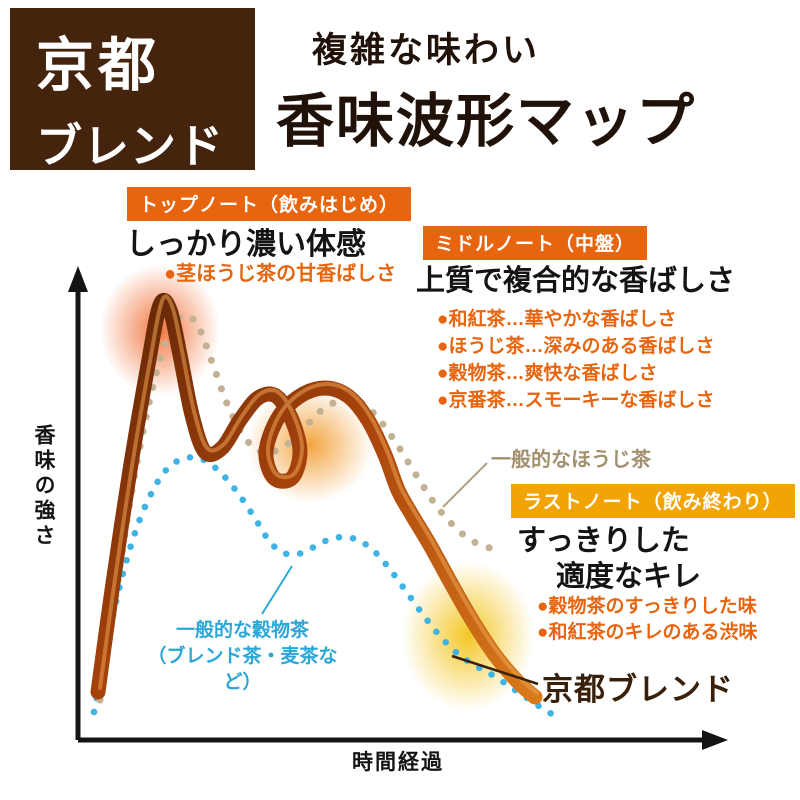 The height and width of the screenshot is (800, 800). I want to click on kyoto-pointer-line, so click(495, 670).